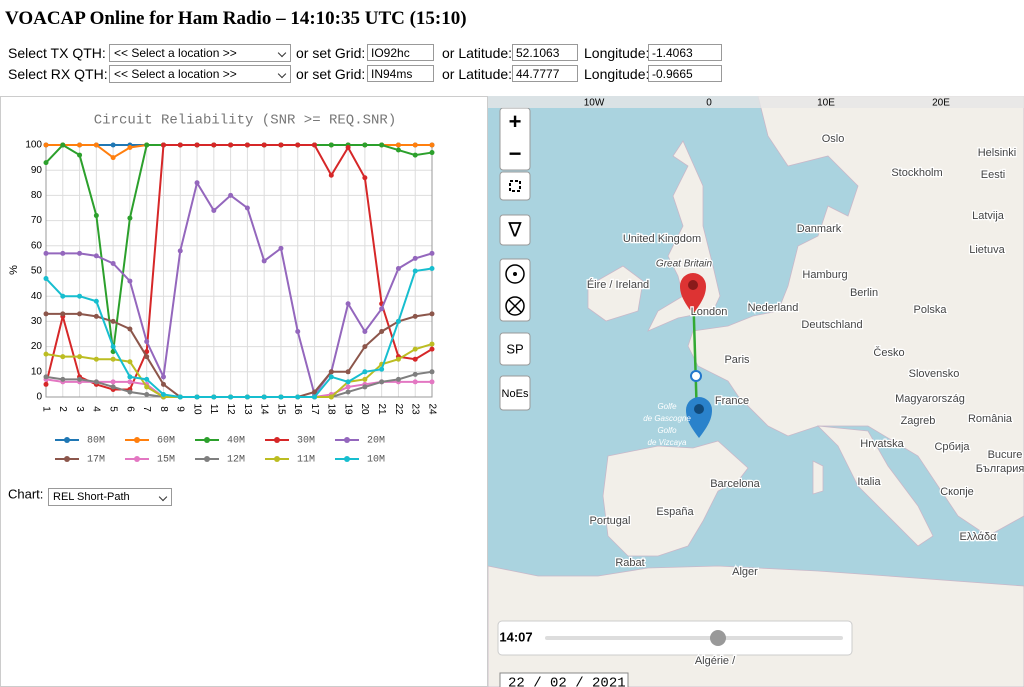  Describe the element at coordinates (166, 441) in the screenshot. I see `legend-label: 60M` at that location.